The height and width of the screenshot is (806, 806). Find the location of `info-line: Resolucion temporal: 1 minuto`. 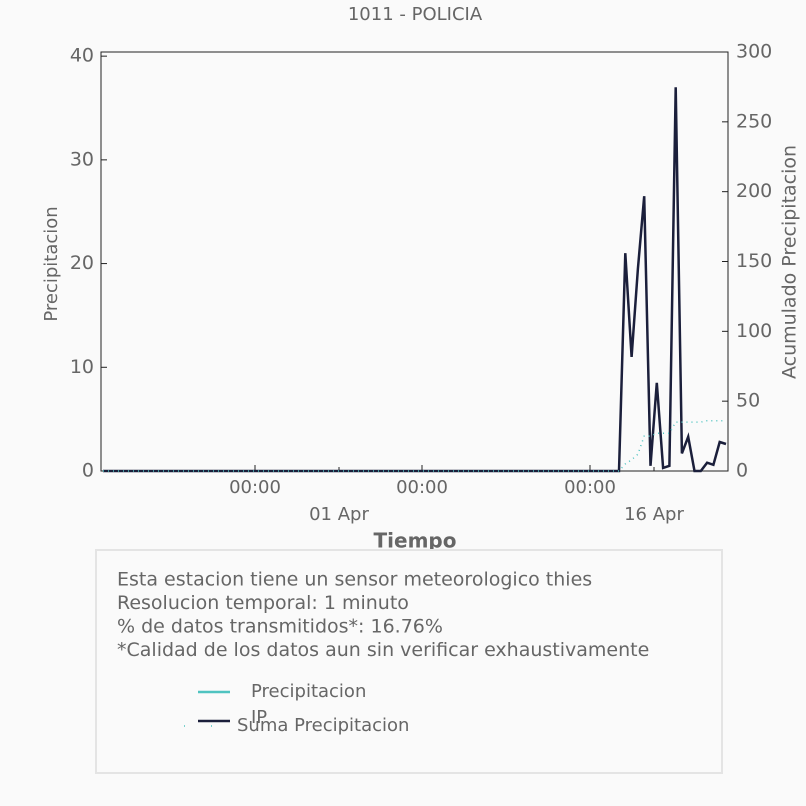

info-line: Resolucion temporal: 1 minuto is located at coordinates (263, 603).